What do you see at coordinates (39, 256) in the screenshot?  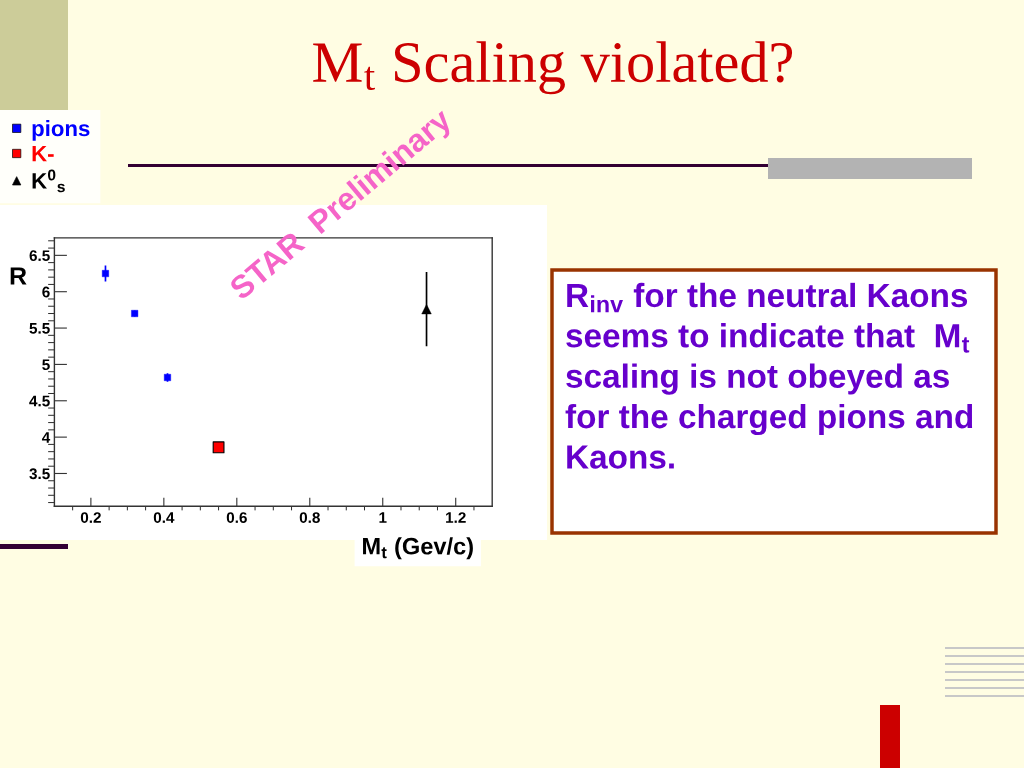 I see `y-tick-label: 6.5` at bounding box center [39, 256].